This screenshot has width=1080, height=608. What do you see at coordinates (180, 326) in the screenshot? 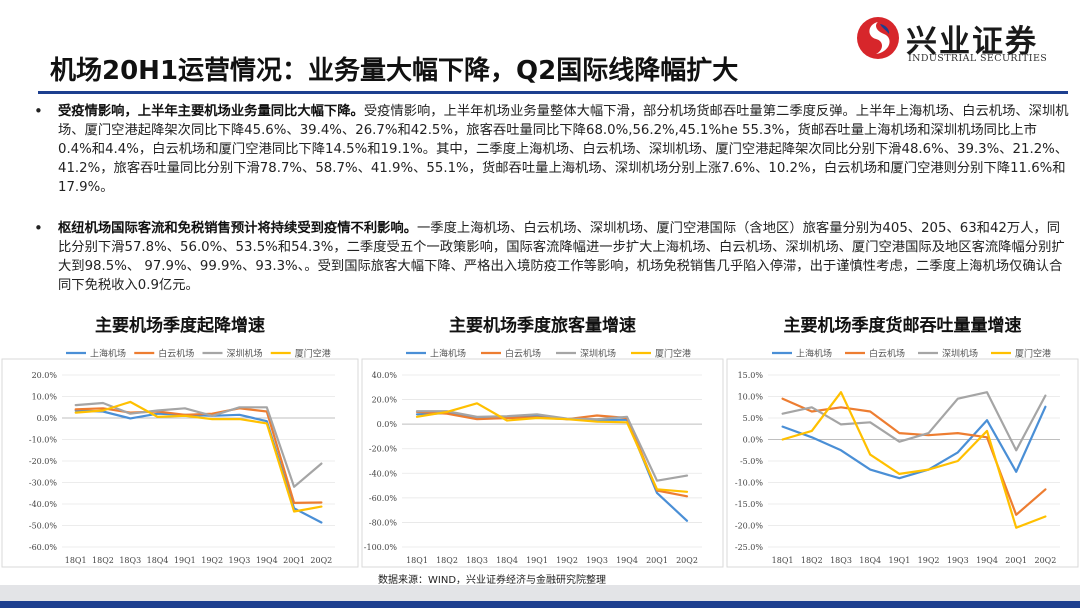
I see `chart-title: 主要机场季度起降增速` at bounding box center [180, 326].